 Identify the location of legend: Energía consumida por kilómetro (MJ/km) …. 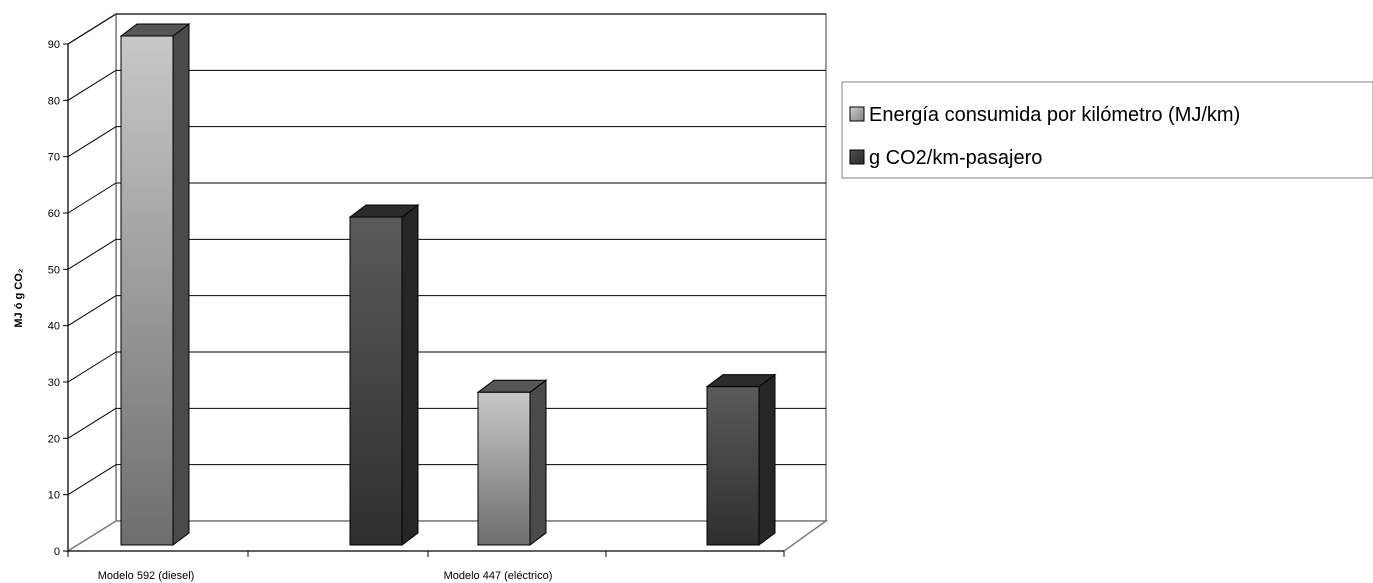
(1107, 130).